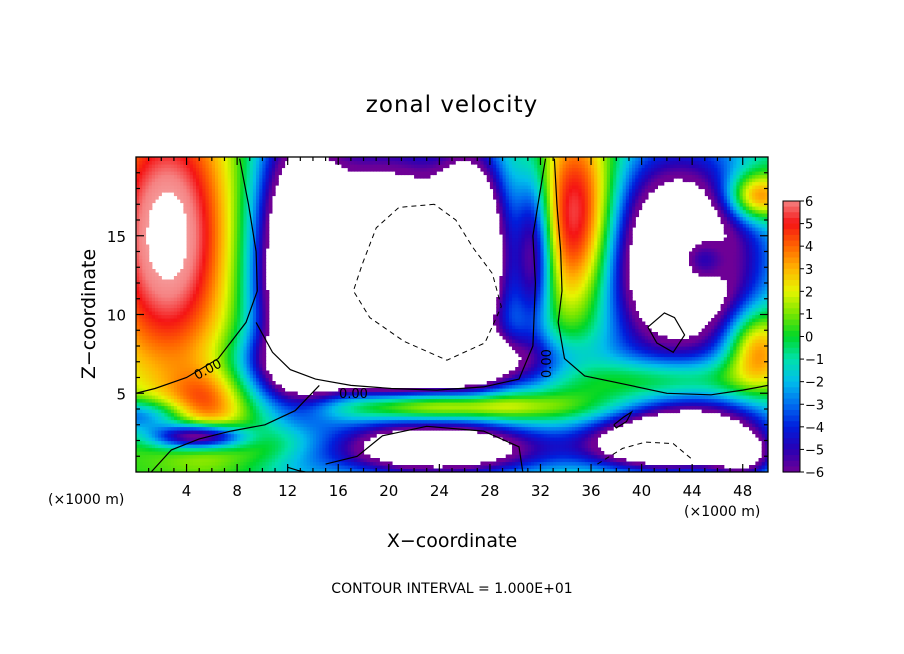  What do you see at coordinates (809, 270) in the screenshot?
I see `colorbar-tick-label: 3` at bounding box center [809, 270].